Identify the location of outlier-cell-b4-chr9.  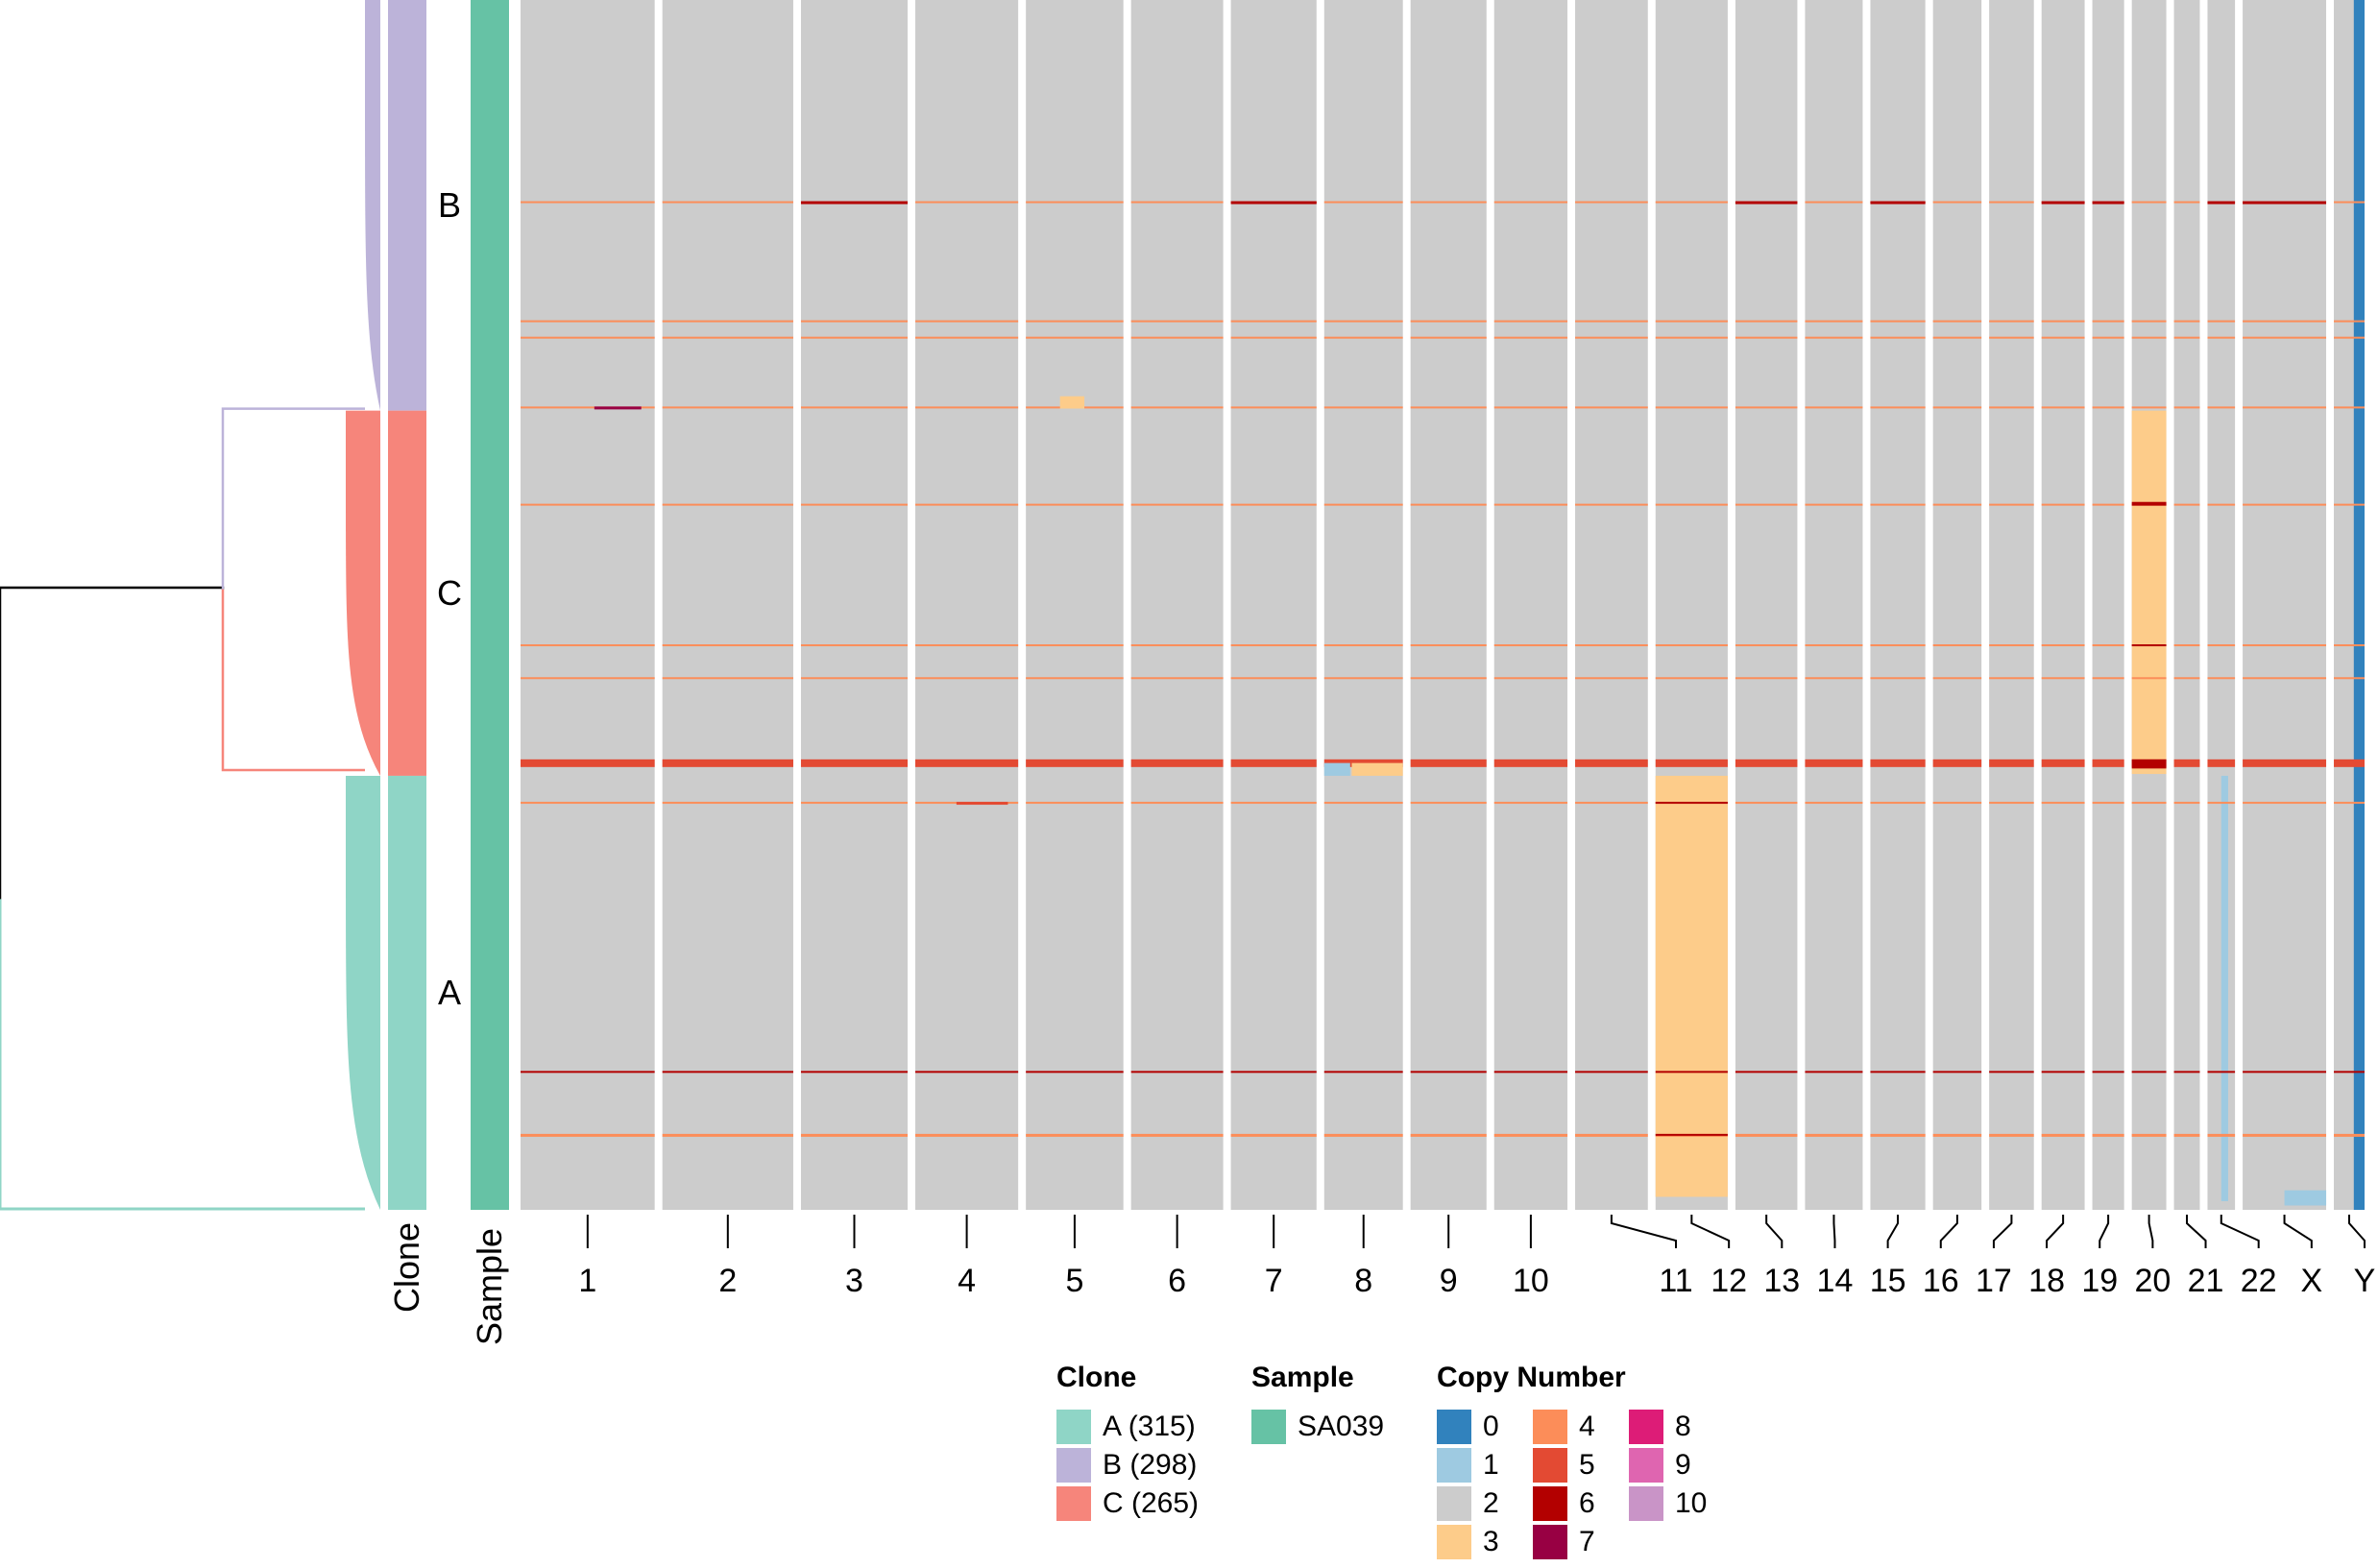
(1448, 407).